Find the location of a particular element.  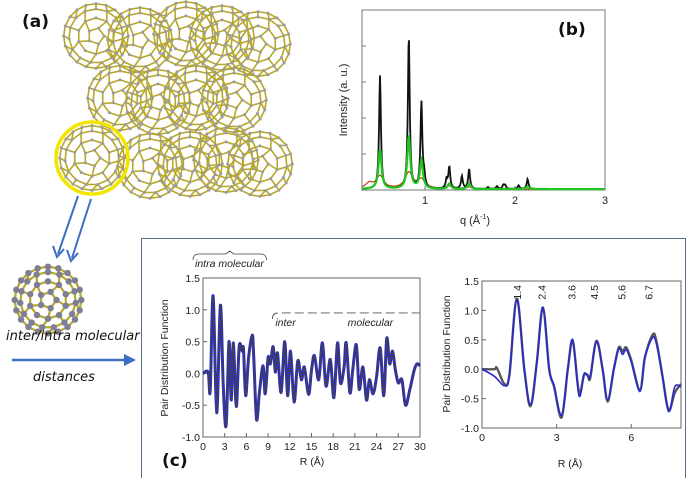

chart-c-left-ytick-label: -0.5 is located at coordinates (191, 406).